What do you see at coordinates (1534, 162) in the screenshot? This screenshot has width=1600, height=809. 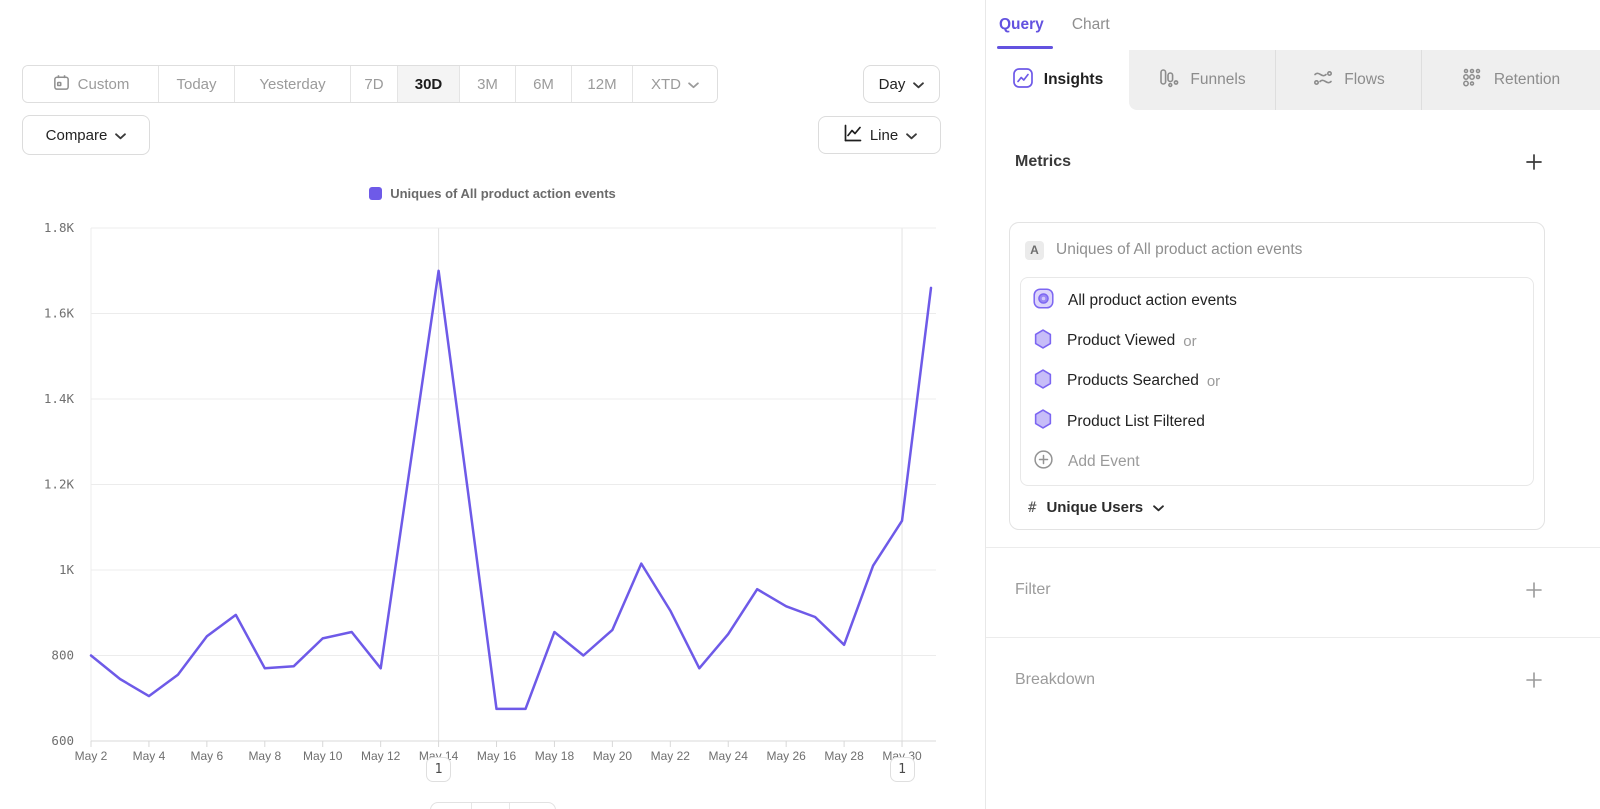 I see `add-metric-button` at bounding box center [1534, 162].